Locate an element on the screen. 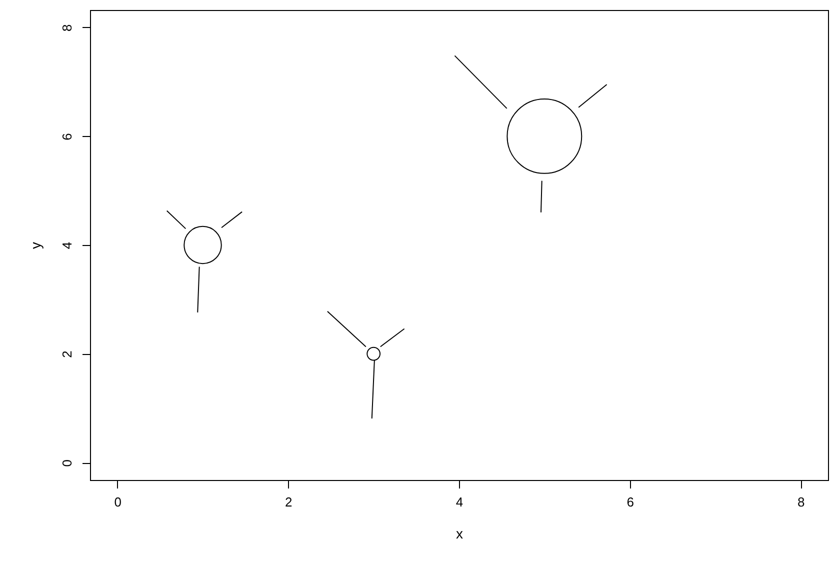 The width and height of the screenshot is (831, 575). x-tick-label: 8 is located at coordinates (801, 502).